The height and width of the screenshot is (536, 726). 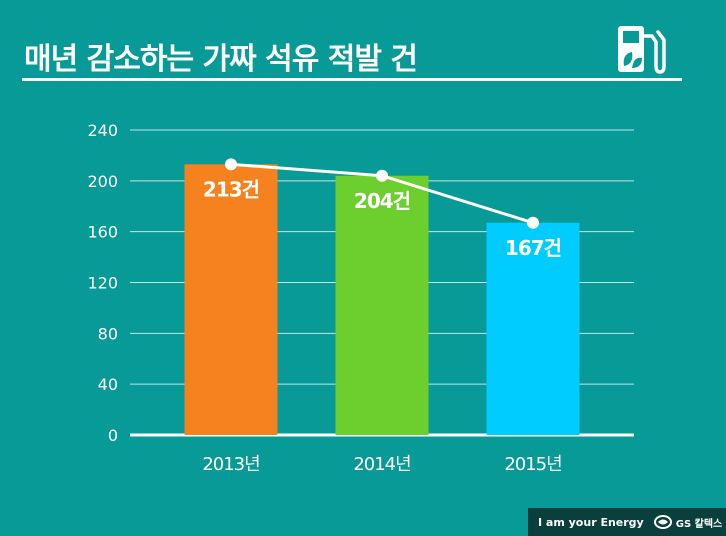 What do you see at coordinates (102, 181) in the screenshot?
I see `y-tick-label: 200` at bounding box center [102, 181].